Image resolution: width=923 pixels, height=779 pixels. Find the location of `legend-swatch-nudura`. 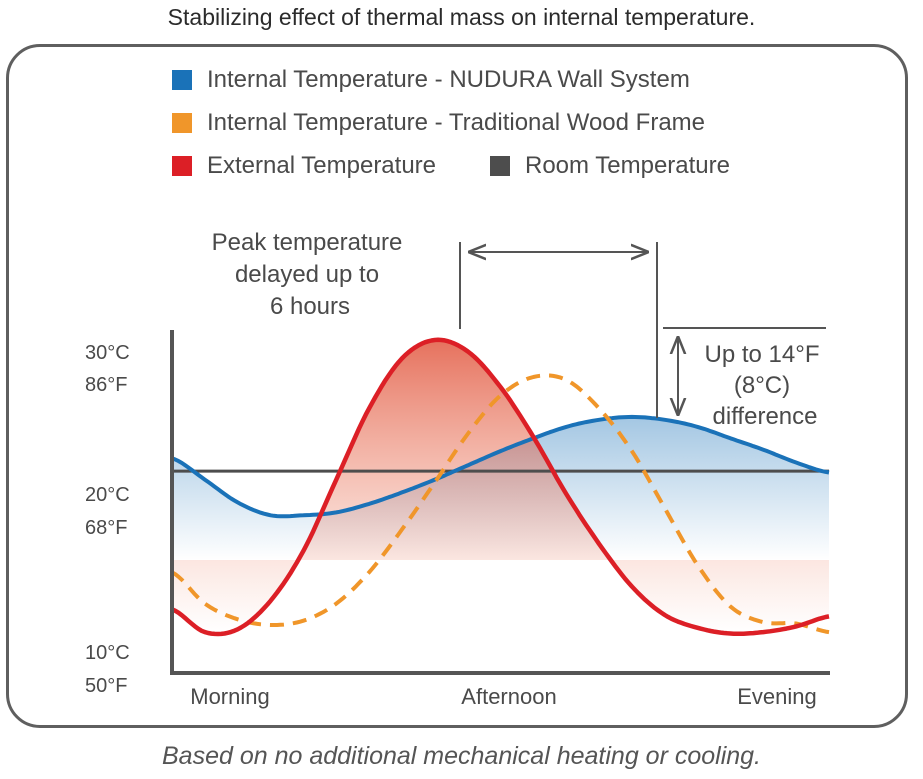

legend-swatch-nudura is located at coordinates (182, 80).